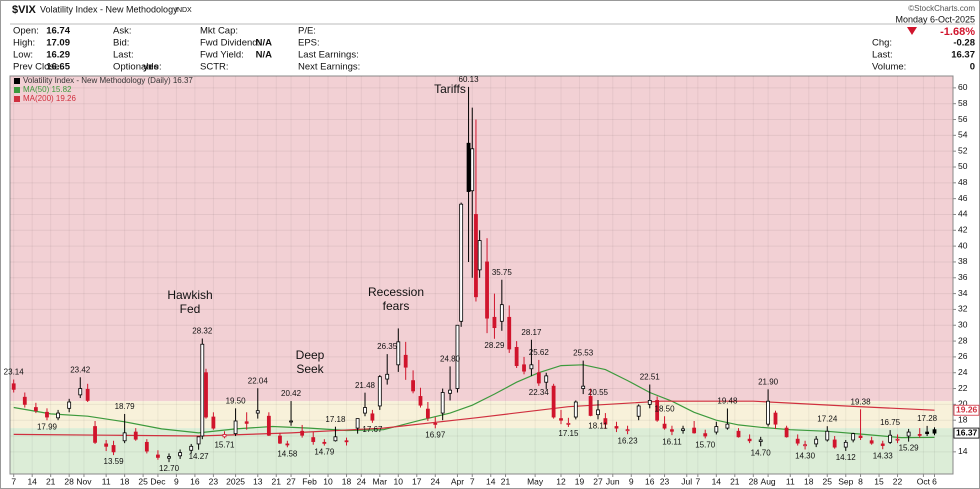  What do you see at coordinates (51, 481) in the screenshot?
I see `x-tick-label: 21` at bounding box center [51, 481].